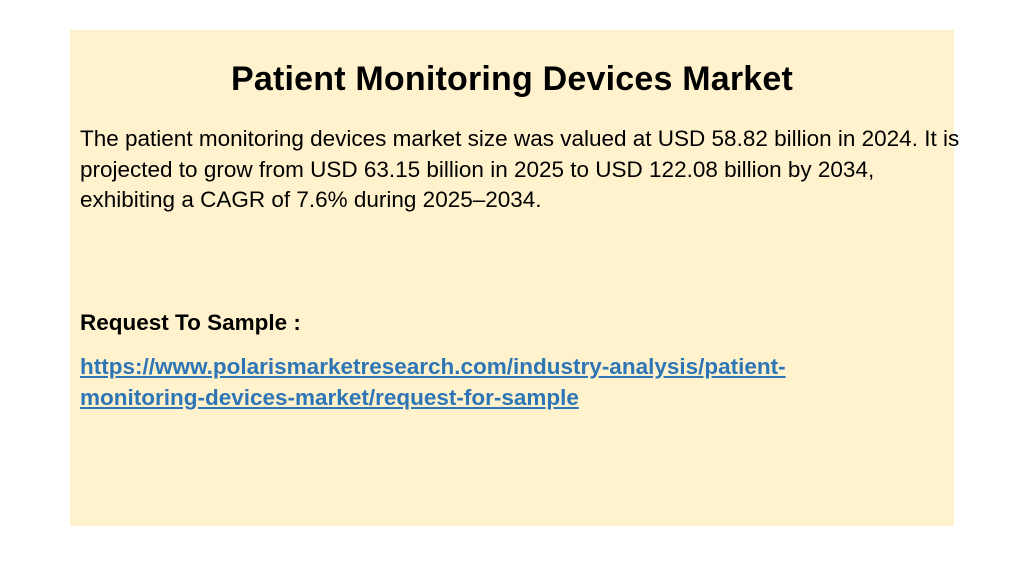 The width and height of the screenshot is (1024, 576). I want to click on request-sample-label: Request To Sample :, so click(190, 322).